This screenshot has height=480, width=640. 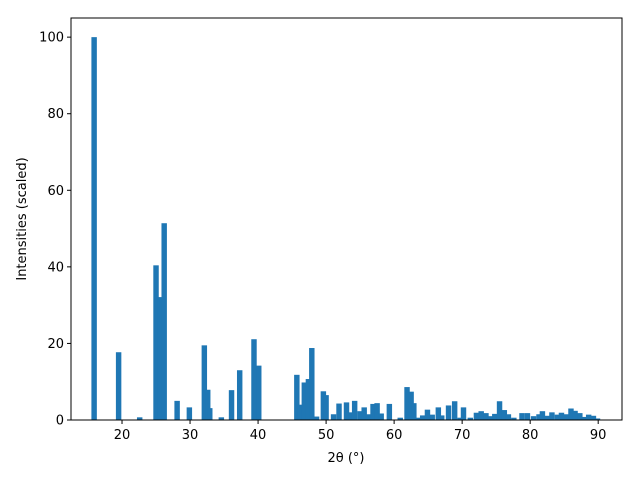 What do you see at coordinates (55, 230) in the screenshot?
I see `y-axis-ticks: 0 20 40 60 80 100` at bounding box center [55, 230].